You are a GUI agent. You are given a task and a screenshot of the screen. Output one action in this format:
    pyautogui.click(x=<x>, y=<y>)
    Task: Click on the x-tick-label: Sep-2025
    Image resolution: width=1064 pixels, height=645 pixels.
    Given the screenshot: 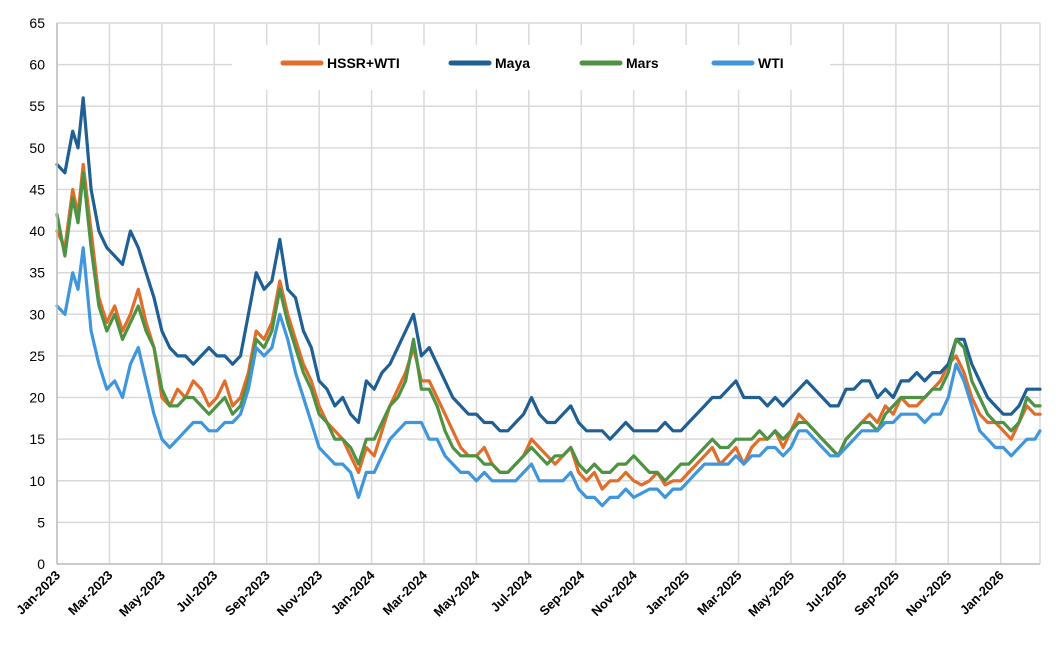 What is the action you would take?
    pyautogui.click(x=876, y=593)
    